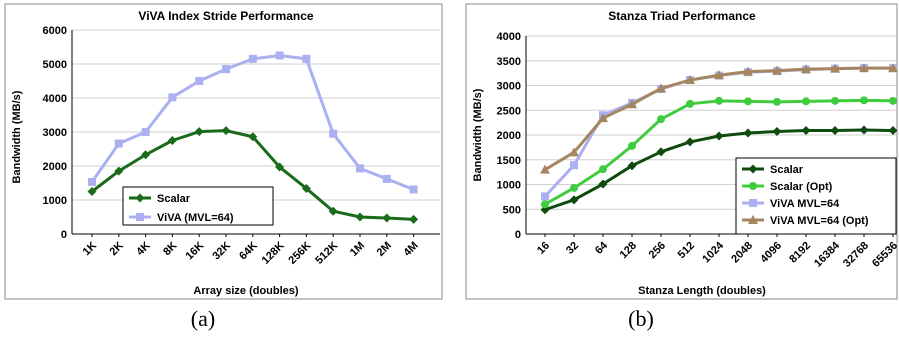 The height and width of the screenshot is (337, 899). Describe the element at coordinates (203, 318) in the screenshot. I see `caption-a: (a)` at that location.